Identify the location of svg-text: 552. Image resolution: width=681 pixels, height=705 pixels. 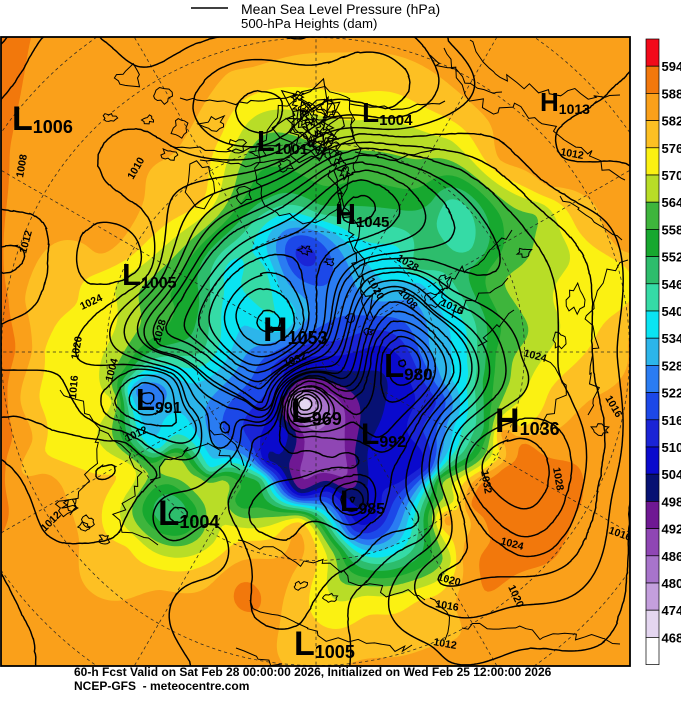
(671, 257).